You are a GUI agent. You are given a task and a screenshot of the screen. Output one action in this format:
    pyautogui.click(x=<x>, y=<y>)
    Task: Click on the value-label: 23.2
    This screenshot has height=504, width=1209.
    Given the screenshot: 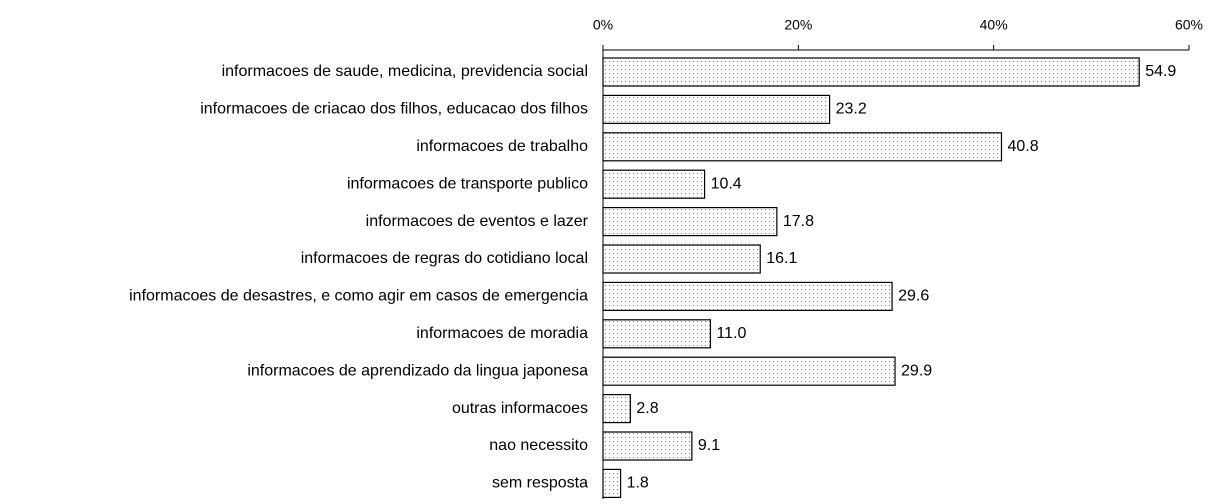 What is the action you would take?
    pyautogui.click(x=851, y=109)
    